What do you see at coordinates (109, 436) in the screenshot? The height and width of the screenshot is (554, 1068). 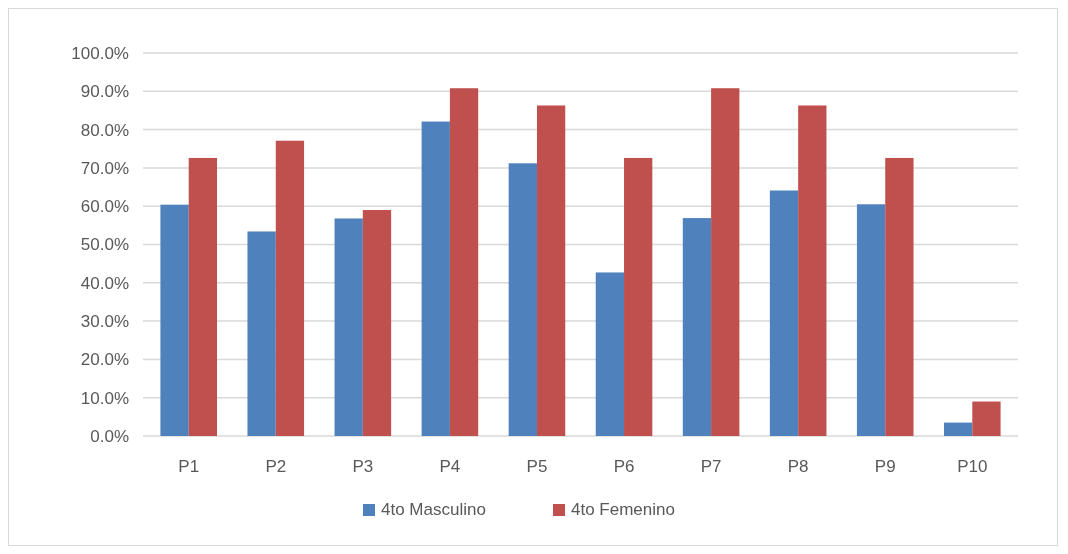 I see `y-tick-label: 0.0%` at bounding box center [109, 436].